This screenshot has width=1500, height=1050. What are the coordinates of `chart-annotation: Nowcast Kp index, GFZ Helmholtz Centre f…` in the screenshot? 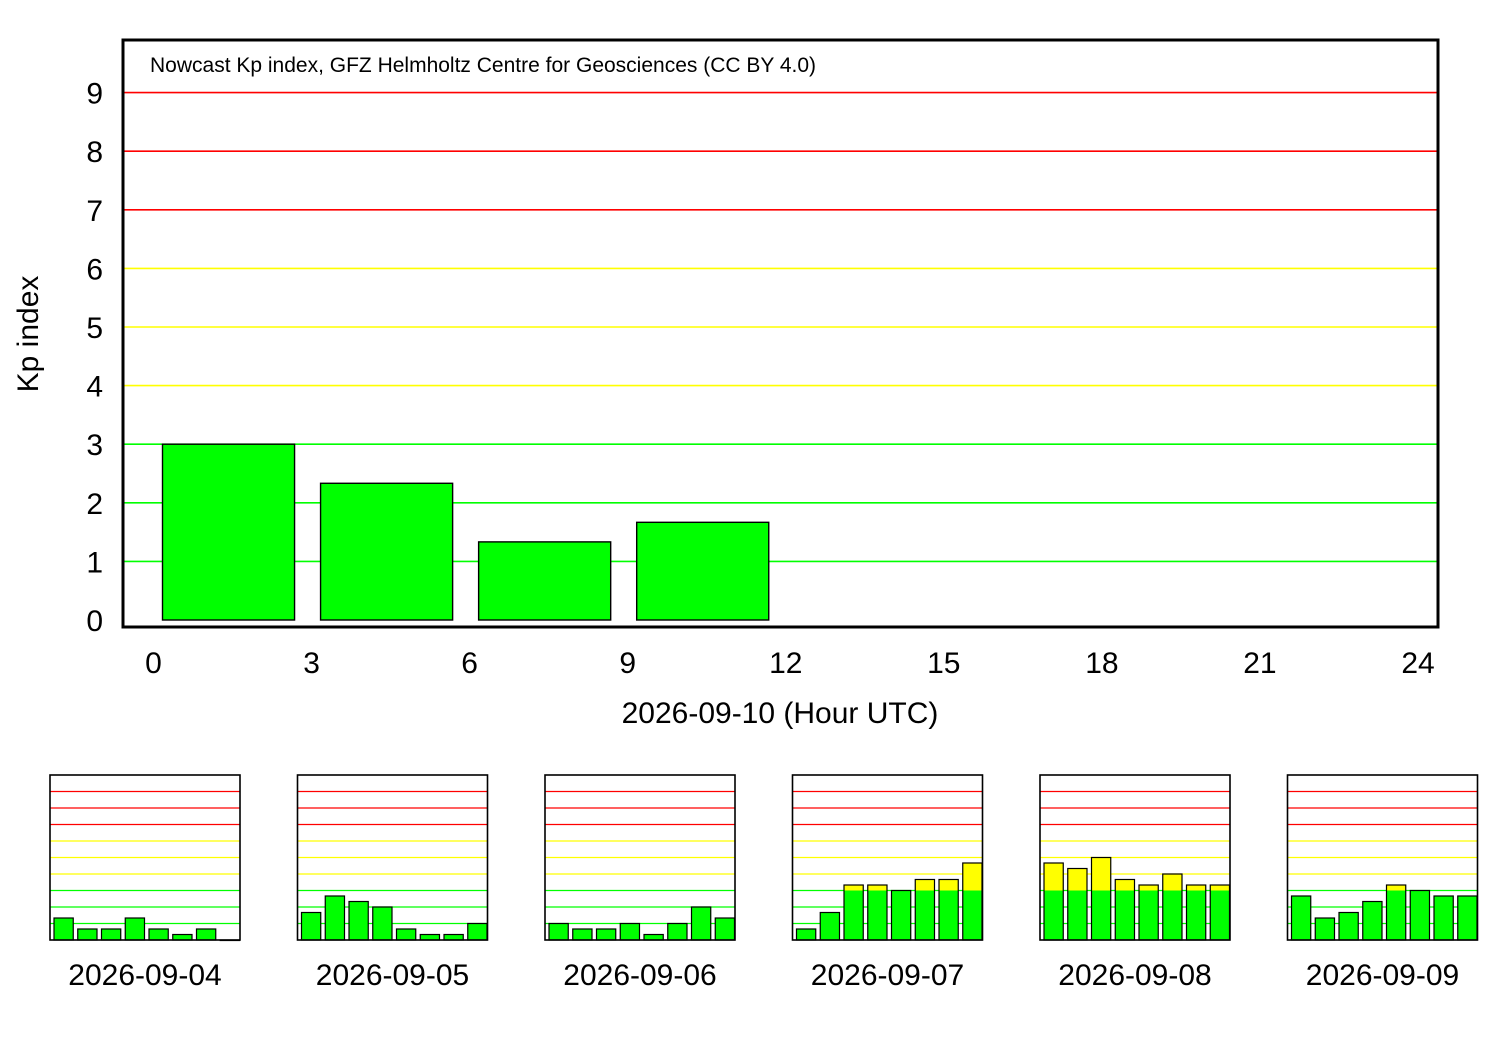 It's located at (483, 65).